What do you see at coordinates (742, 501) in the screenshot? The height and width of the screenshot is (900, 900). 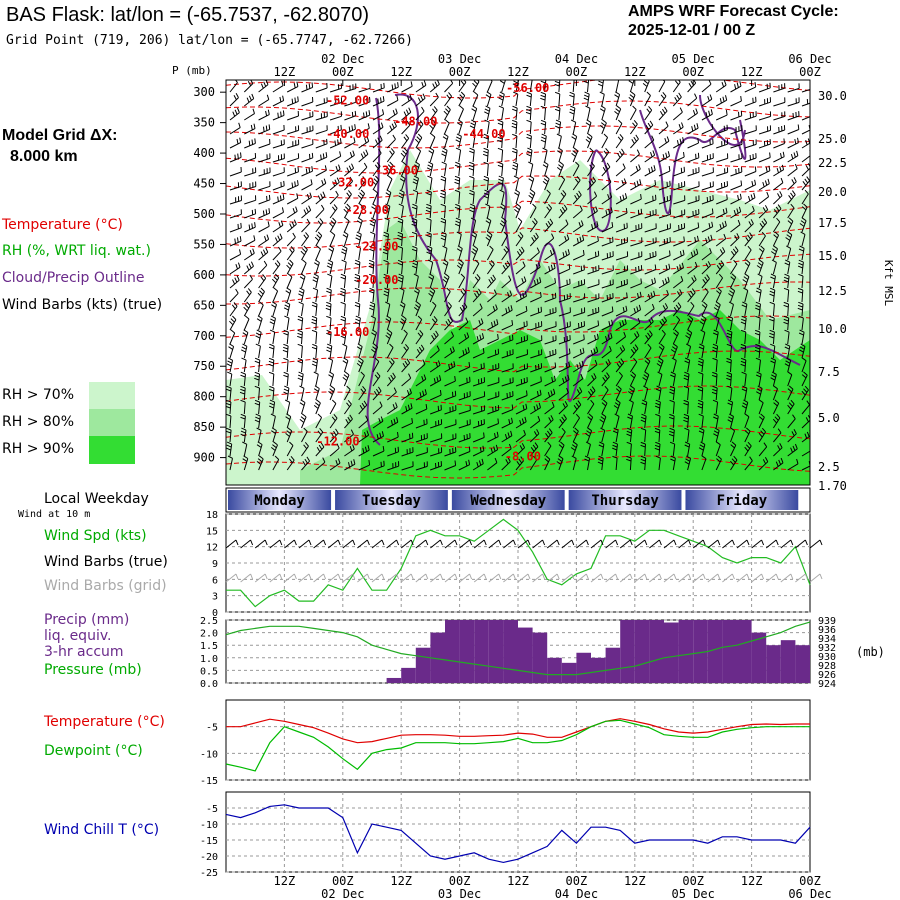 I see `weekday-label: Friday` at bounding box center [742, 501].